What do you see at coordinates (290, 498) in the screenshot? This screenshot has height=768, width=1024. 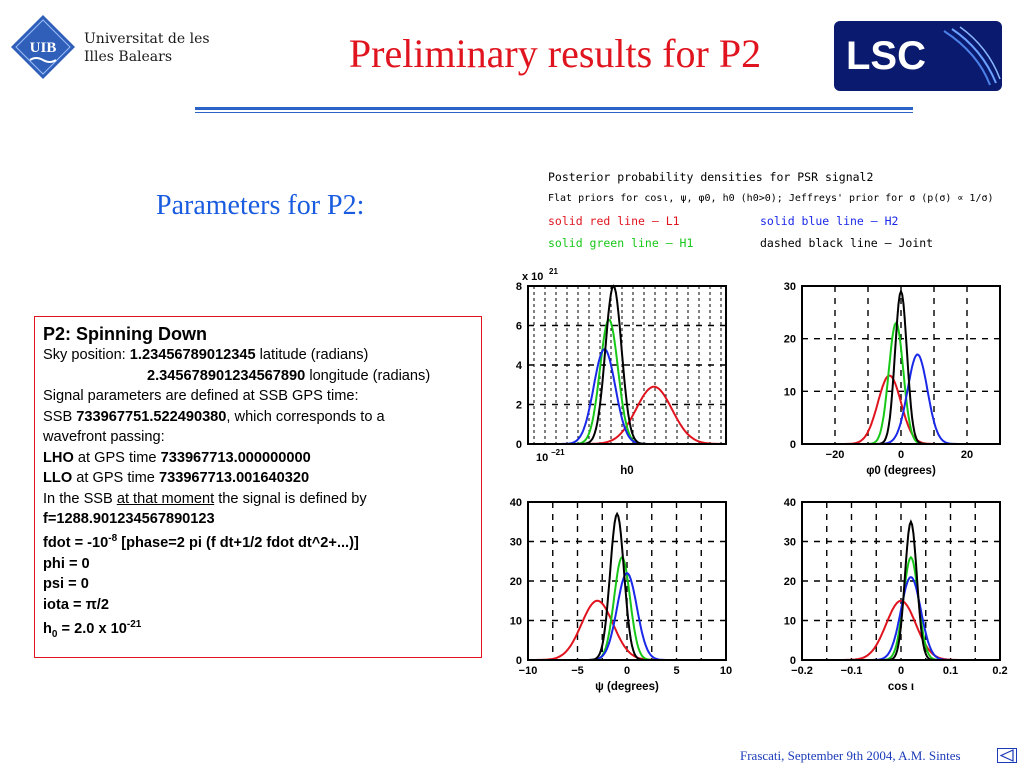 I see `ssb-def-post: the signal is defined by` at bounding box center [290, 498].